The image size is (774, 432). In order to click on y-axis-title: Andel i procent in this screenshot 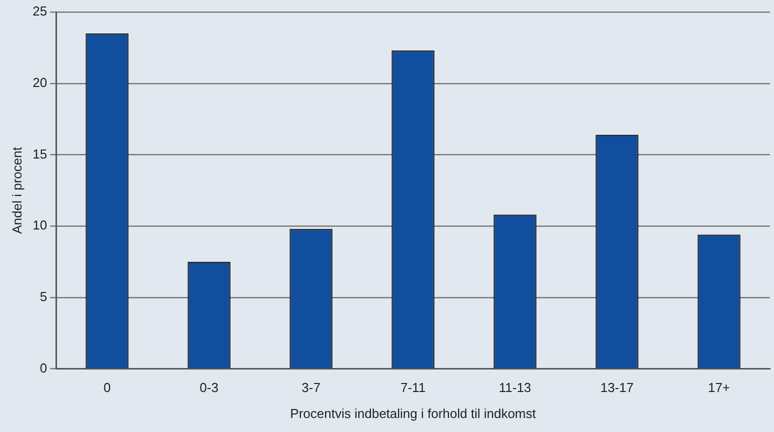, I will do `click(16, 190)`.